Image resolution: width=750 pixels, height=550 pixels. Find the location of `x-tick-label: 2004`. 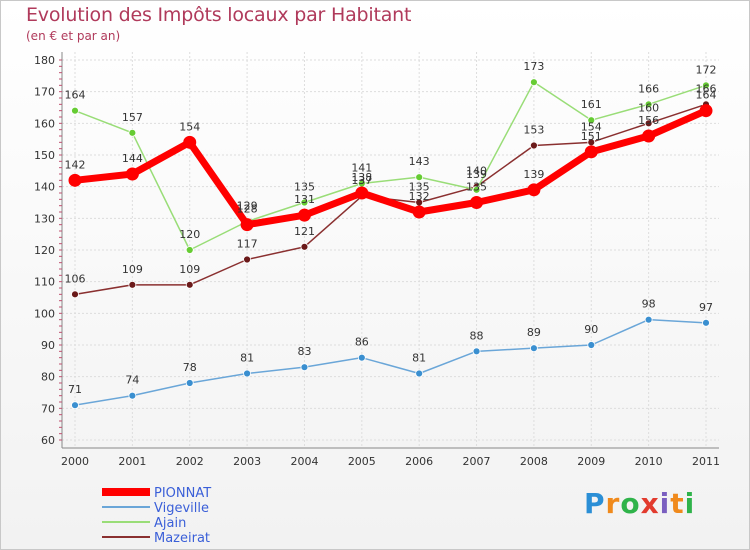

x-tick-label: 2004 is located at coordinates (304, 461).